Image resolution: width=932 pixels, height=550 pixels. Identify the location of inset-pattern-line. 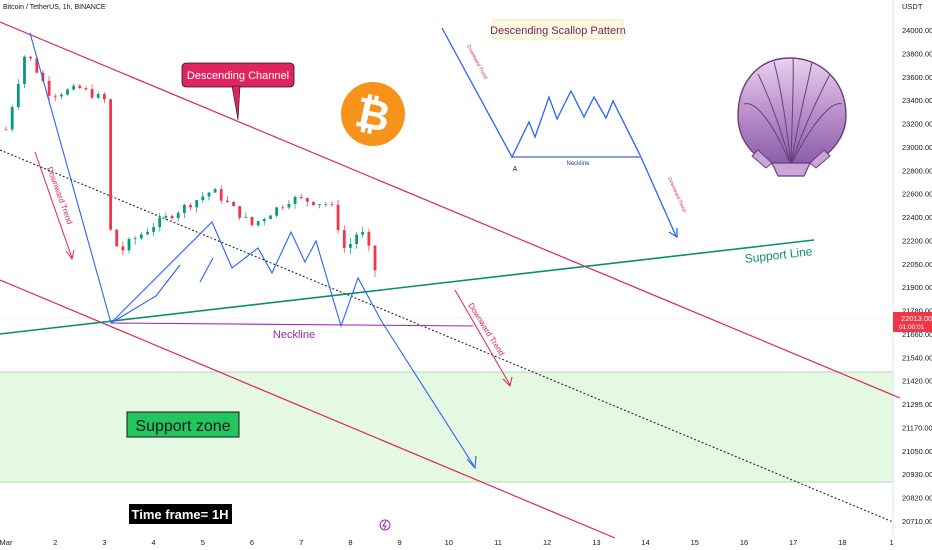
(559, 132).